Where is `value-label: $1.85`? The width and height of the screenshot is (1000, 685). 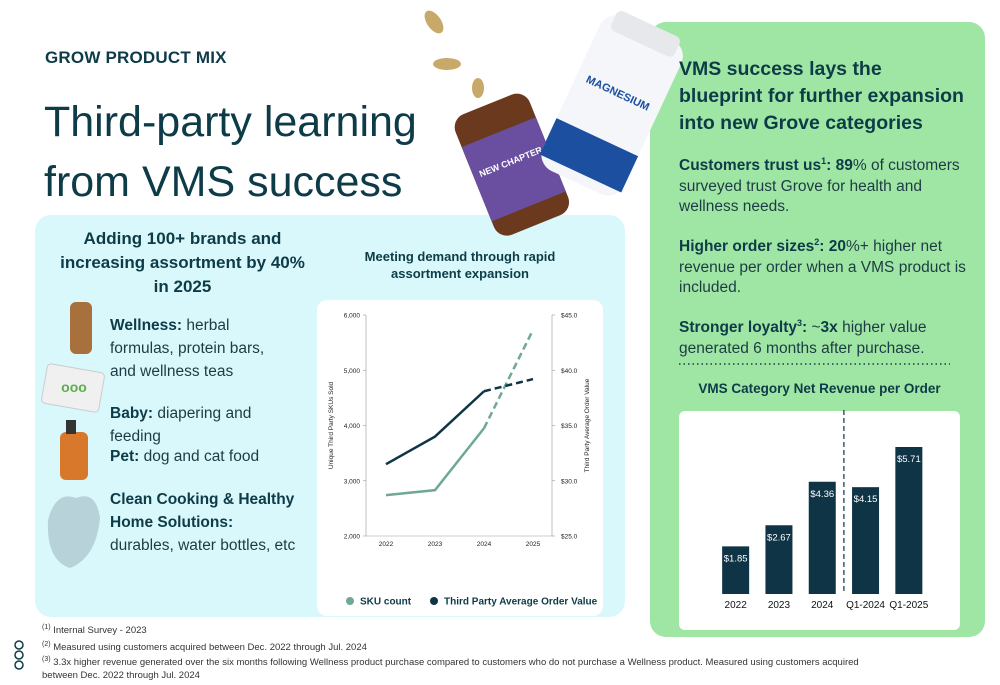 value-label: $1.85 is located at coordinates (736, 558).